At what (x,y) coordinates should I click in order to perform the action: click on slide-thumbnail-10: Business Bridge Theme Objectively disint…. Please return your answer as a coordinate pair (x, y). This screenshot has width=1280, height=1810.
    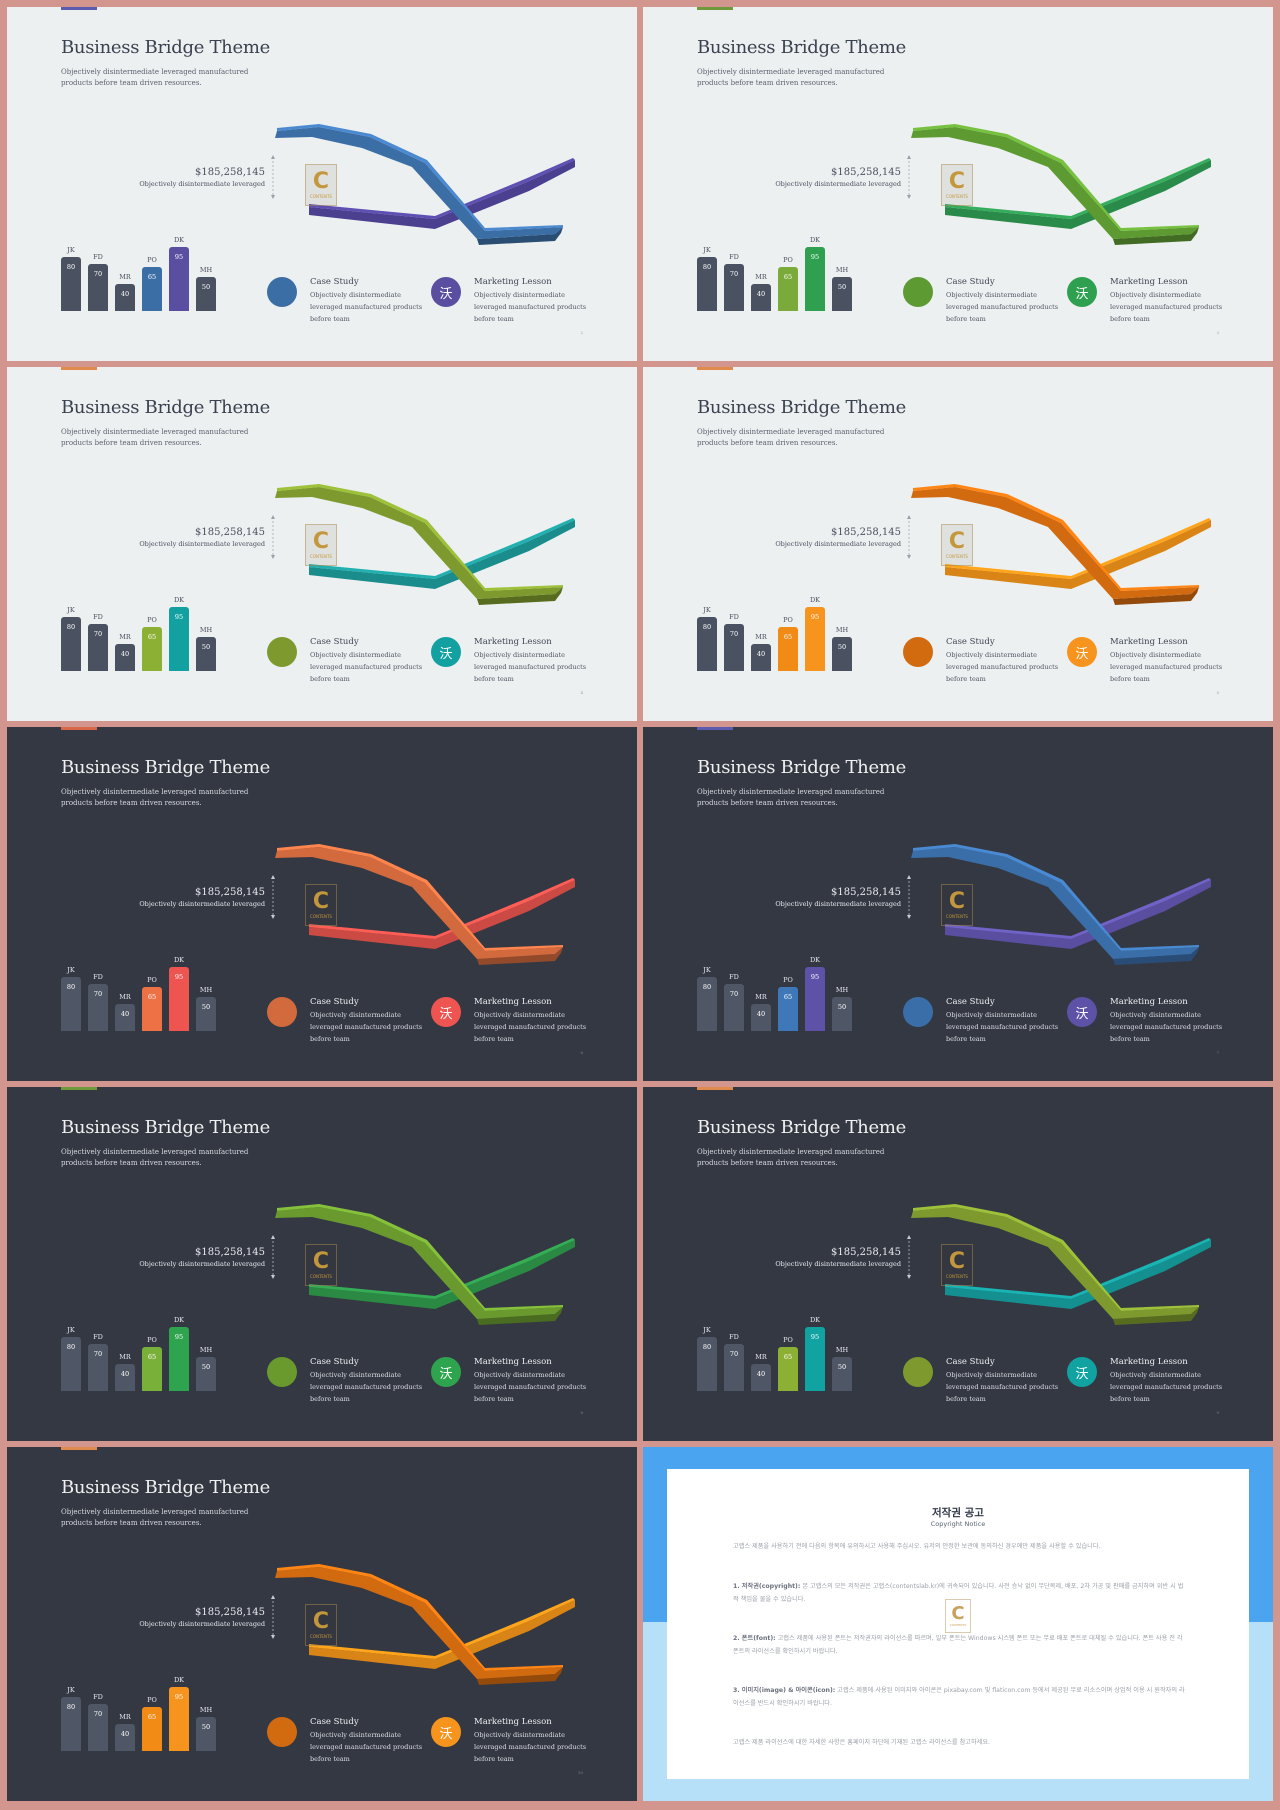
    Looking at the image, I should click on (322, 1624).